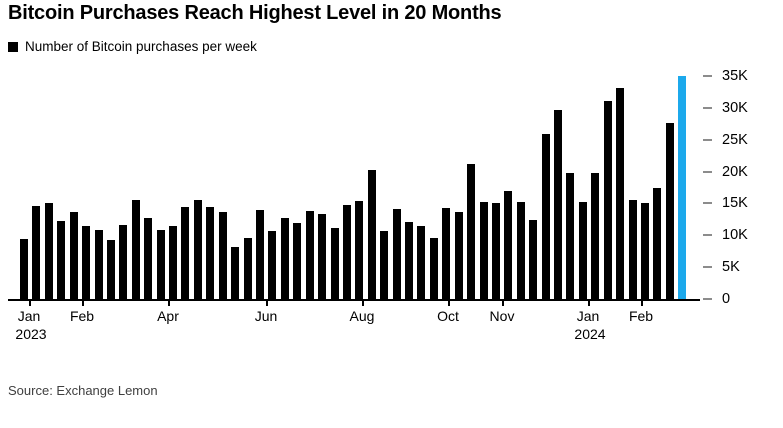  What do you see at coordinates (731, 267) in the screenshot?
I see `y-axis-label: 5K` at bounding box center [731, 267].